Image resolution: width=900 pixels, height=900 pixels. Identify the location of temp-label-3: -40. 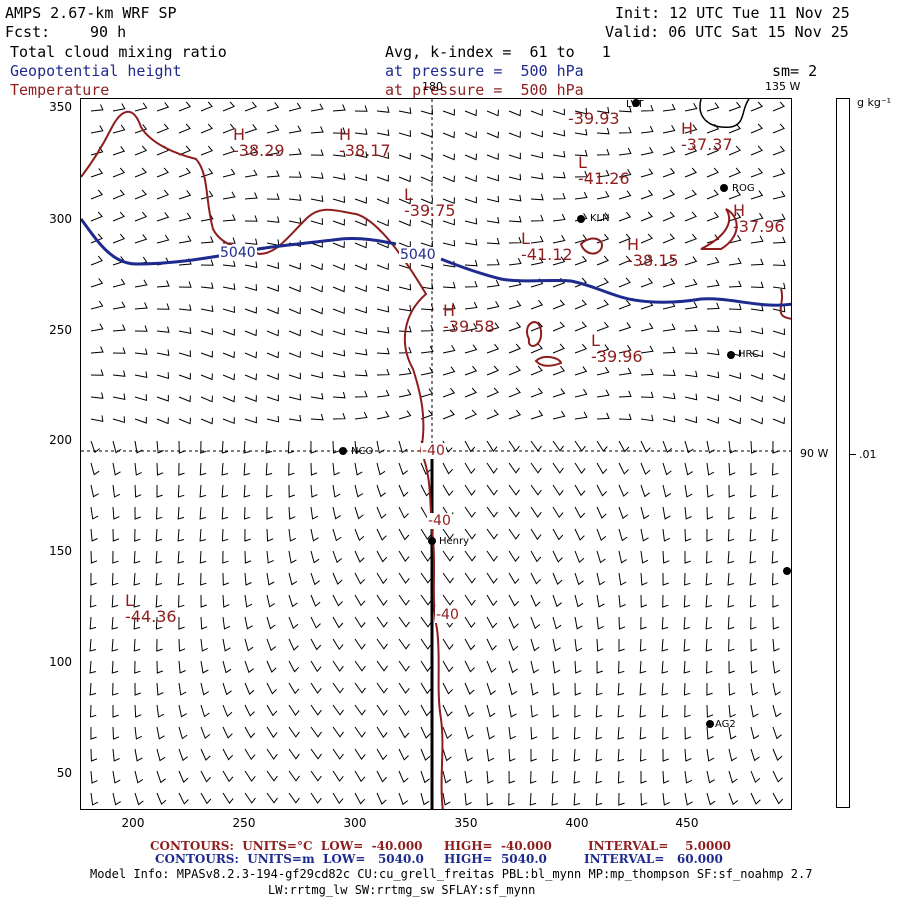
(447, 615).